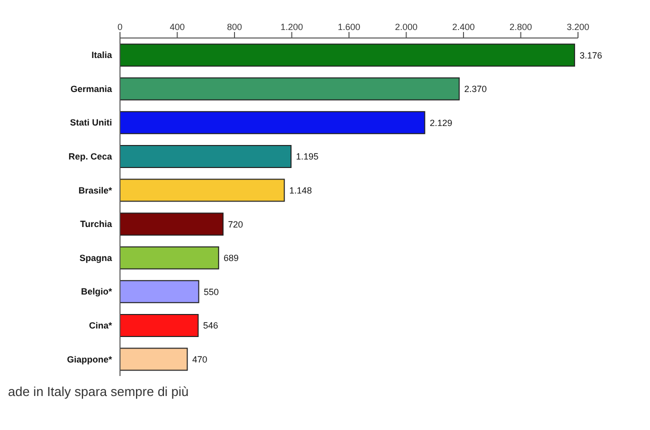 The width and height of the screenshot is (650, 430). I want to click on y-tick-label: Brasile*, so click(95, 190).